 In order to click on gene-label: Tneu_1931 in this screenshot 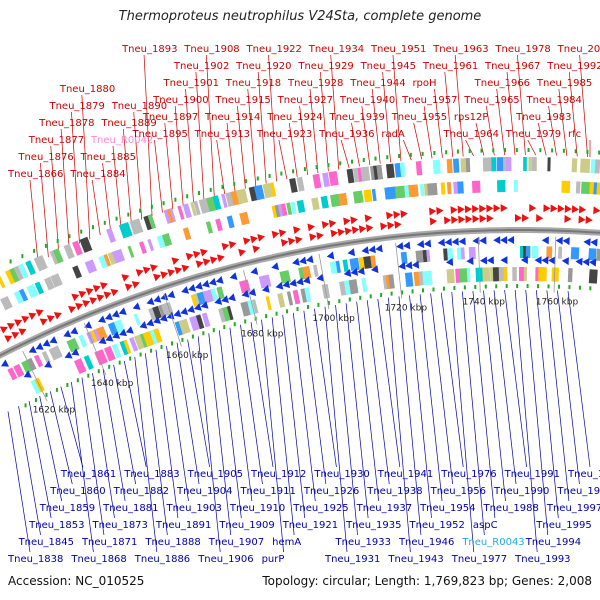, I will do `click(352, 559)`.